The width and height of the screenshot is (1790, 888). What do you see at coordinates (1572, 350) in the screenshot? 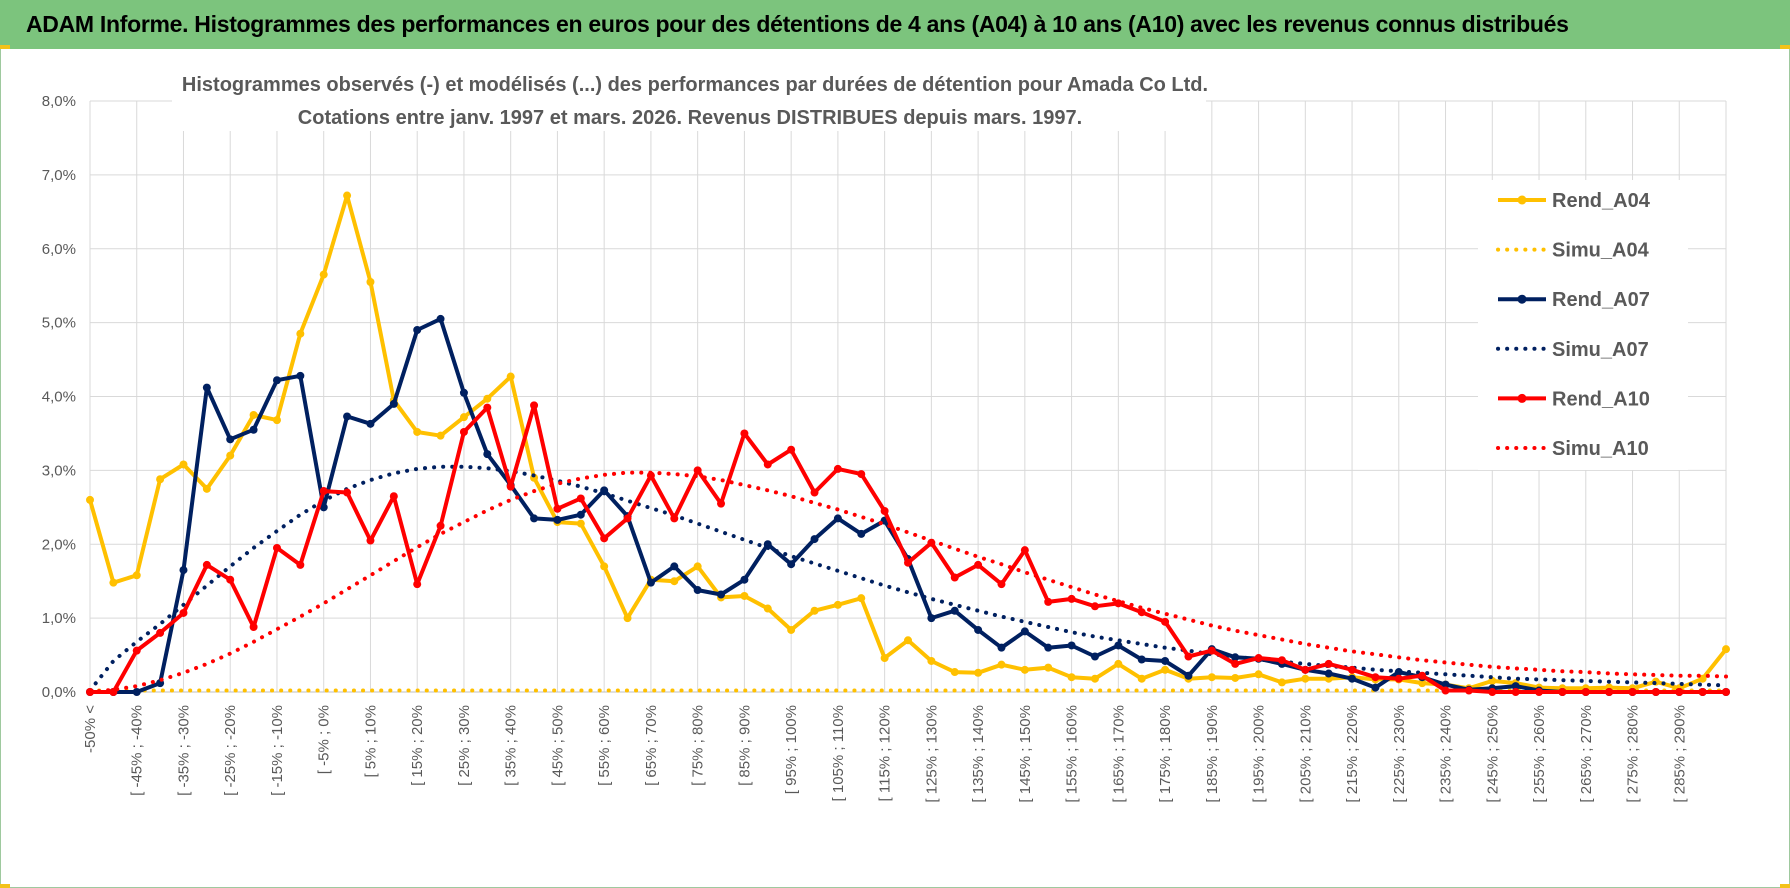
I see `legend-item-simu-a07: Simu_A07` at bounding box center [1572, 350].